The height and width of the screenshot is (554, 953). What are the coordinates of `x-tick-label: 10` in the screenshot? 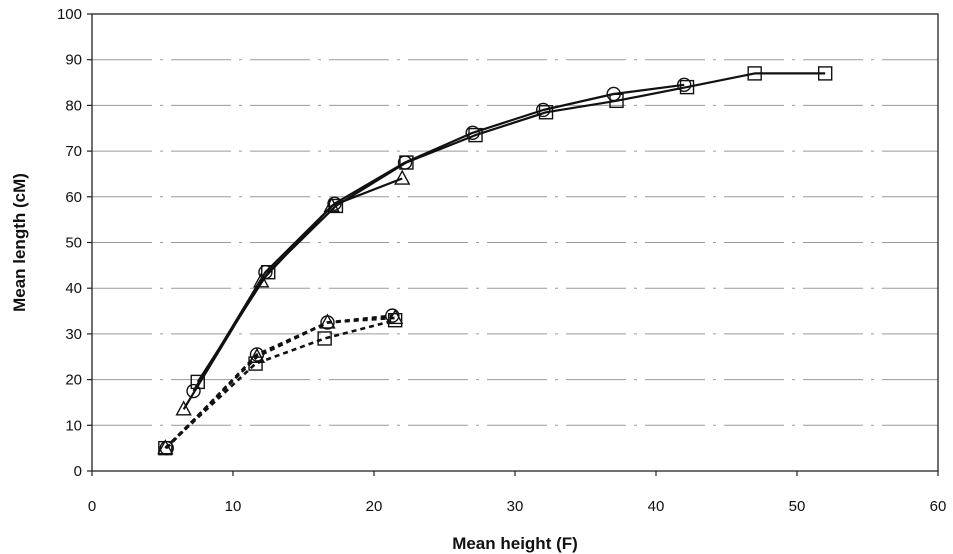 It's located at (233, 506).